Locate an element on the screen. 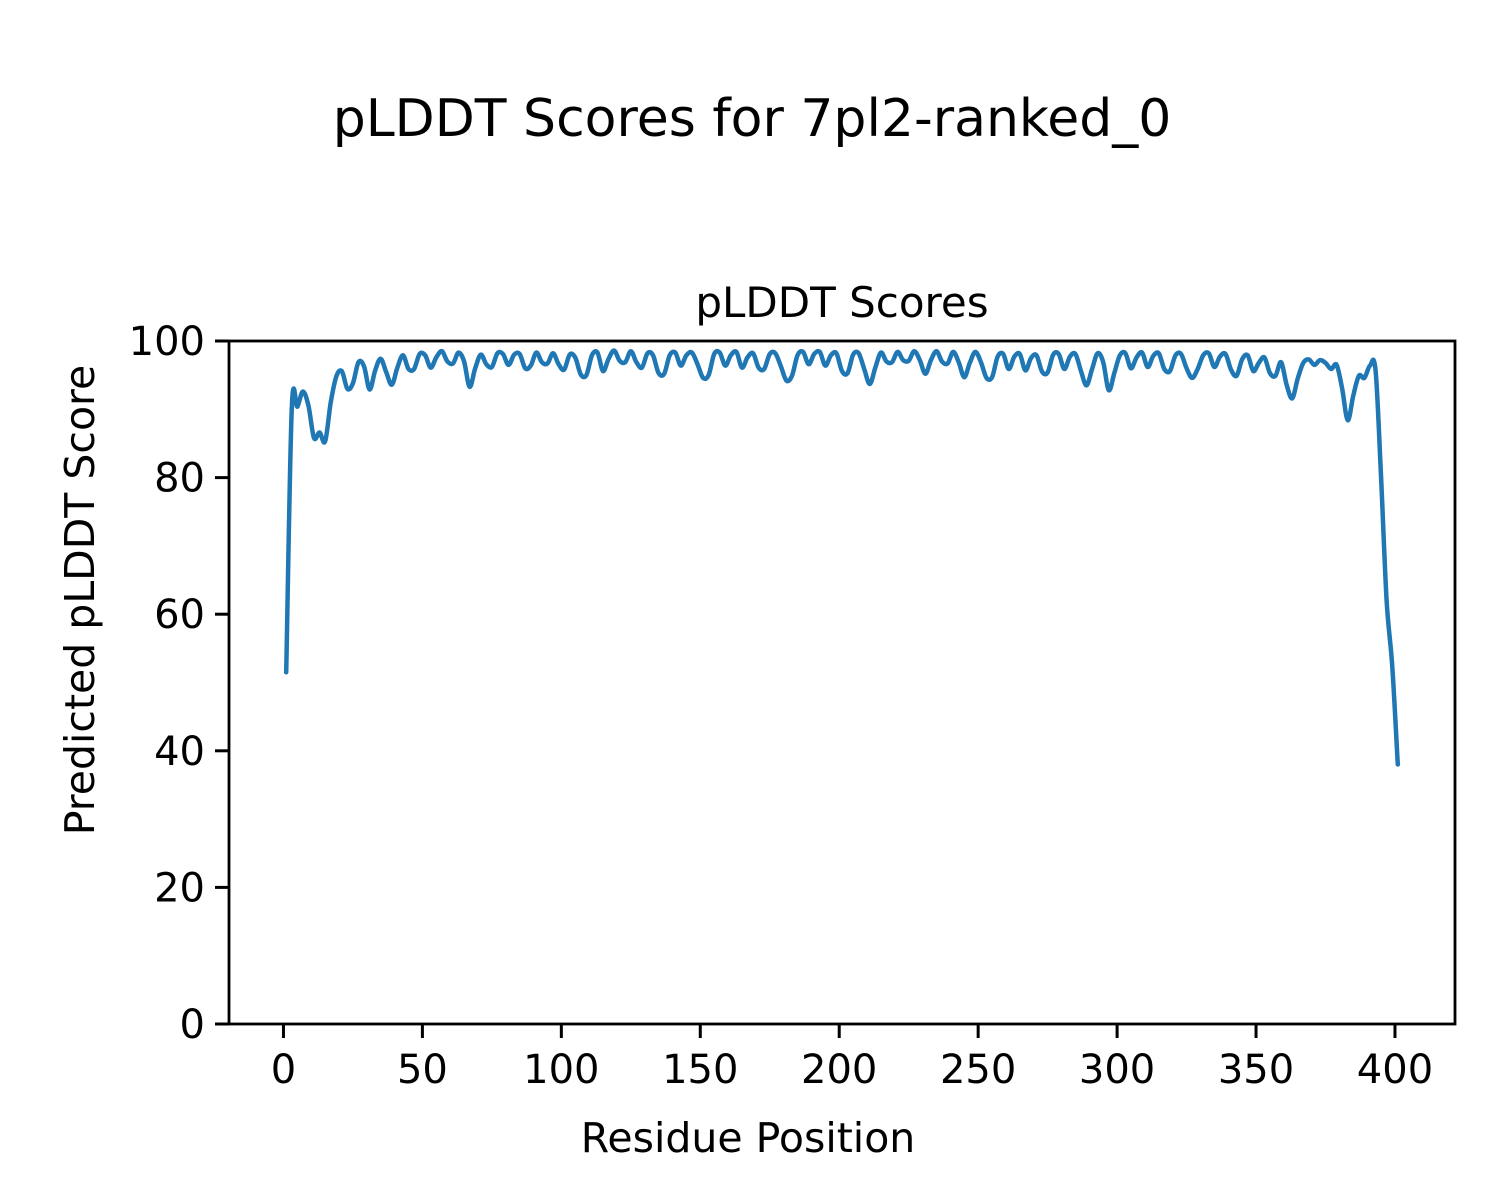 The width and height of the screenshot is (1500, 1200). y-tick-label: 80 is located at coordinates (179, 479).